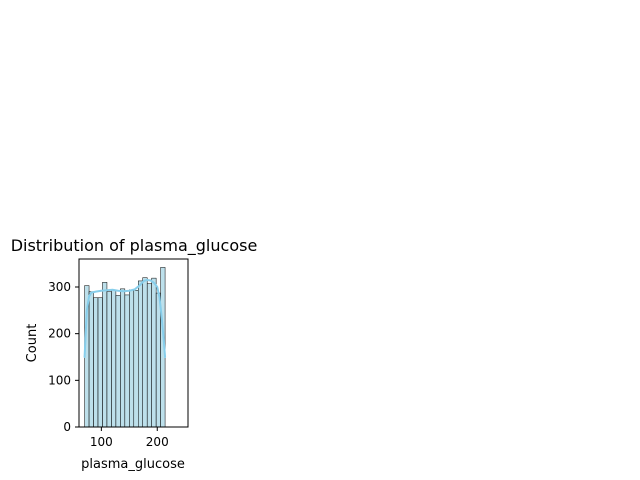 This screenshot has height=480, width=640. Describe the element at coordinates (59, 287) in the screenshot. I see `y-tick-label: 300` at that location.